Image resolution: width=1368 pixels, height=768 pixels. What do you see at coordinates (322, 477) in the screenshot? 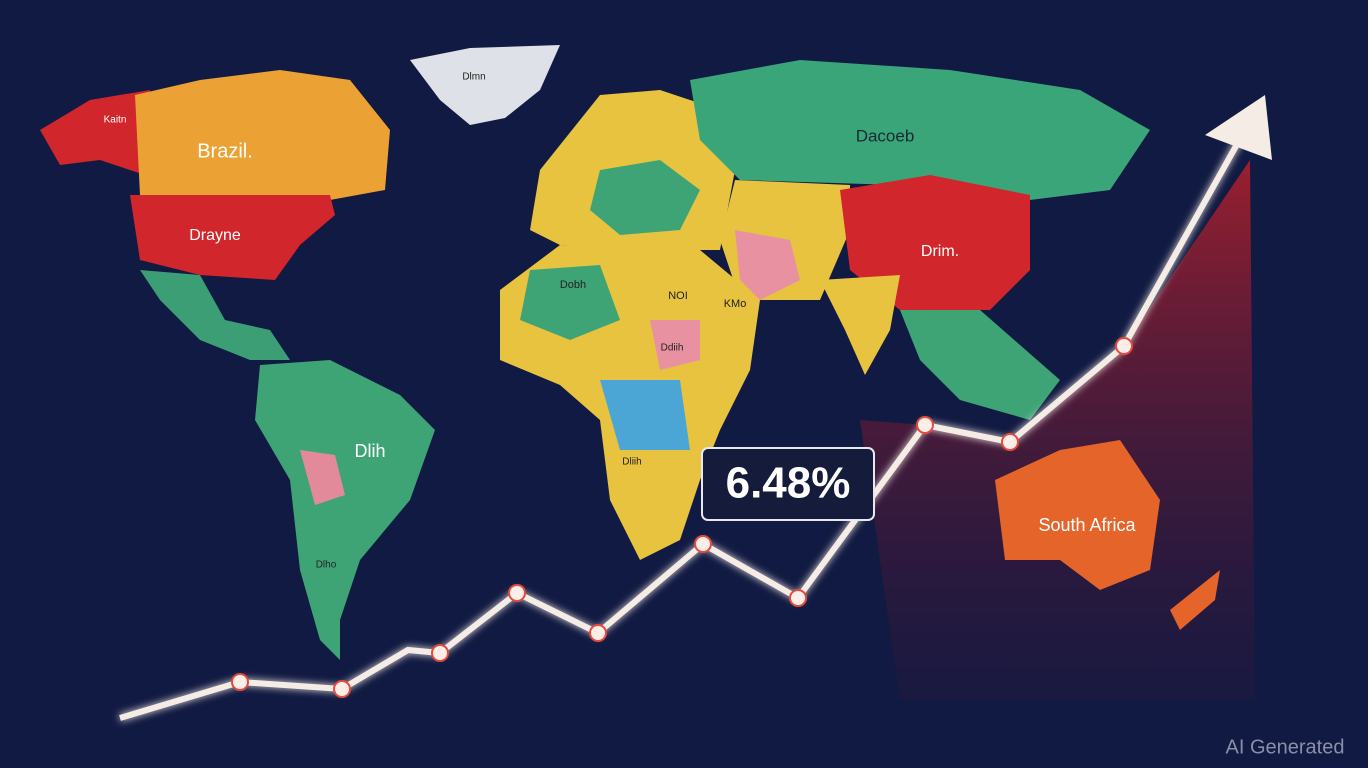
I see `south-america-region` at bounding box center [322, 477].